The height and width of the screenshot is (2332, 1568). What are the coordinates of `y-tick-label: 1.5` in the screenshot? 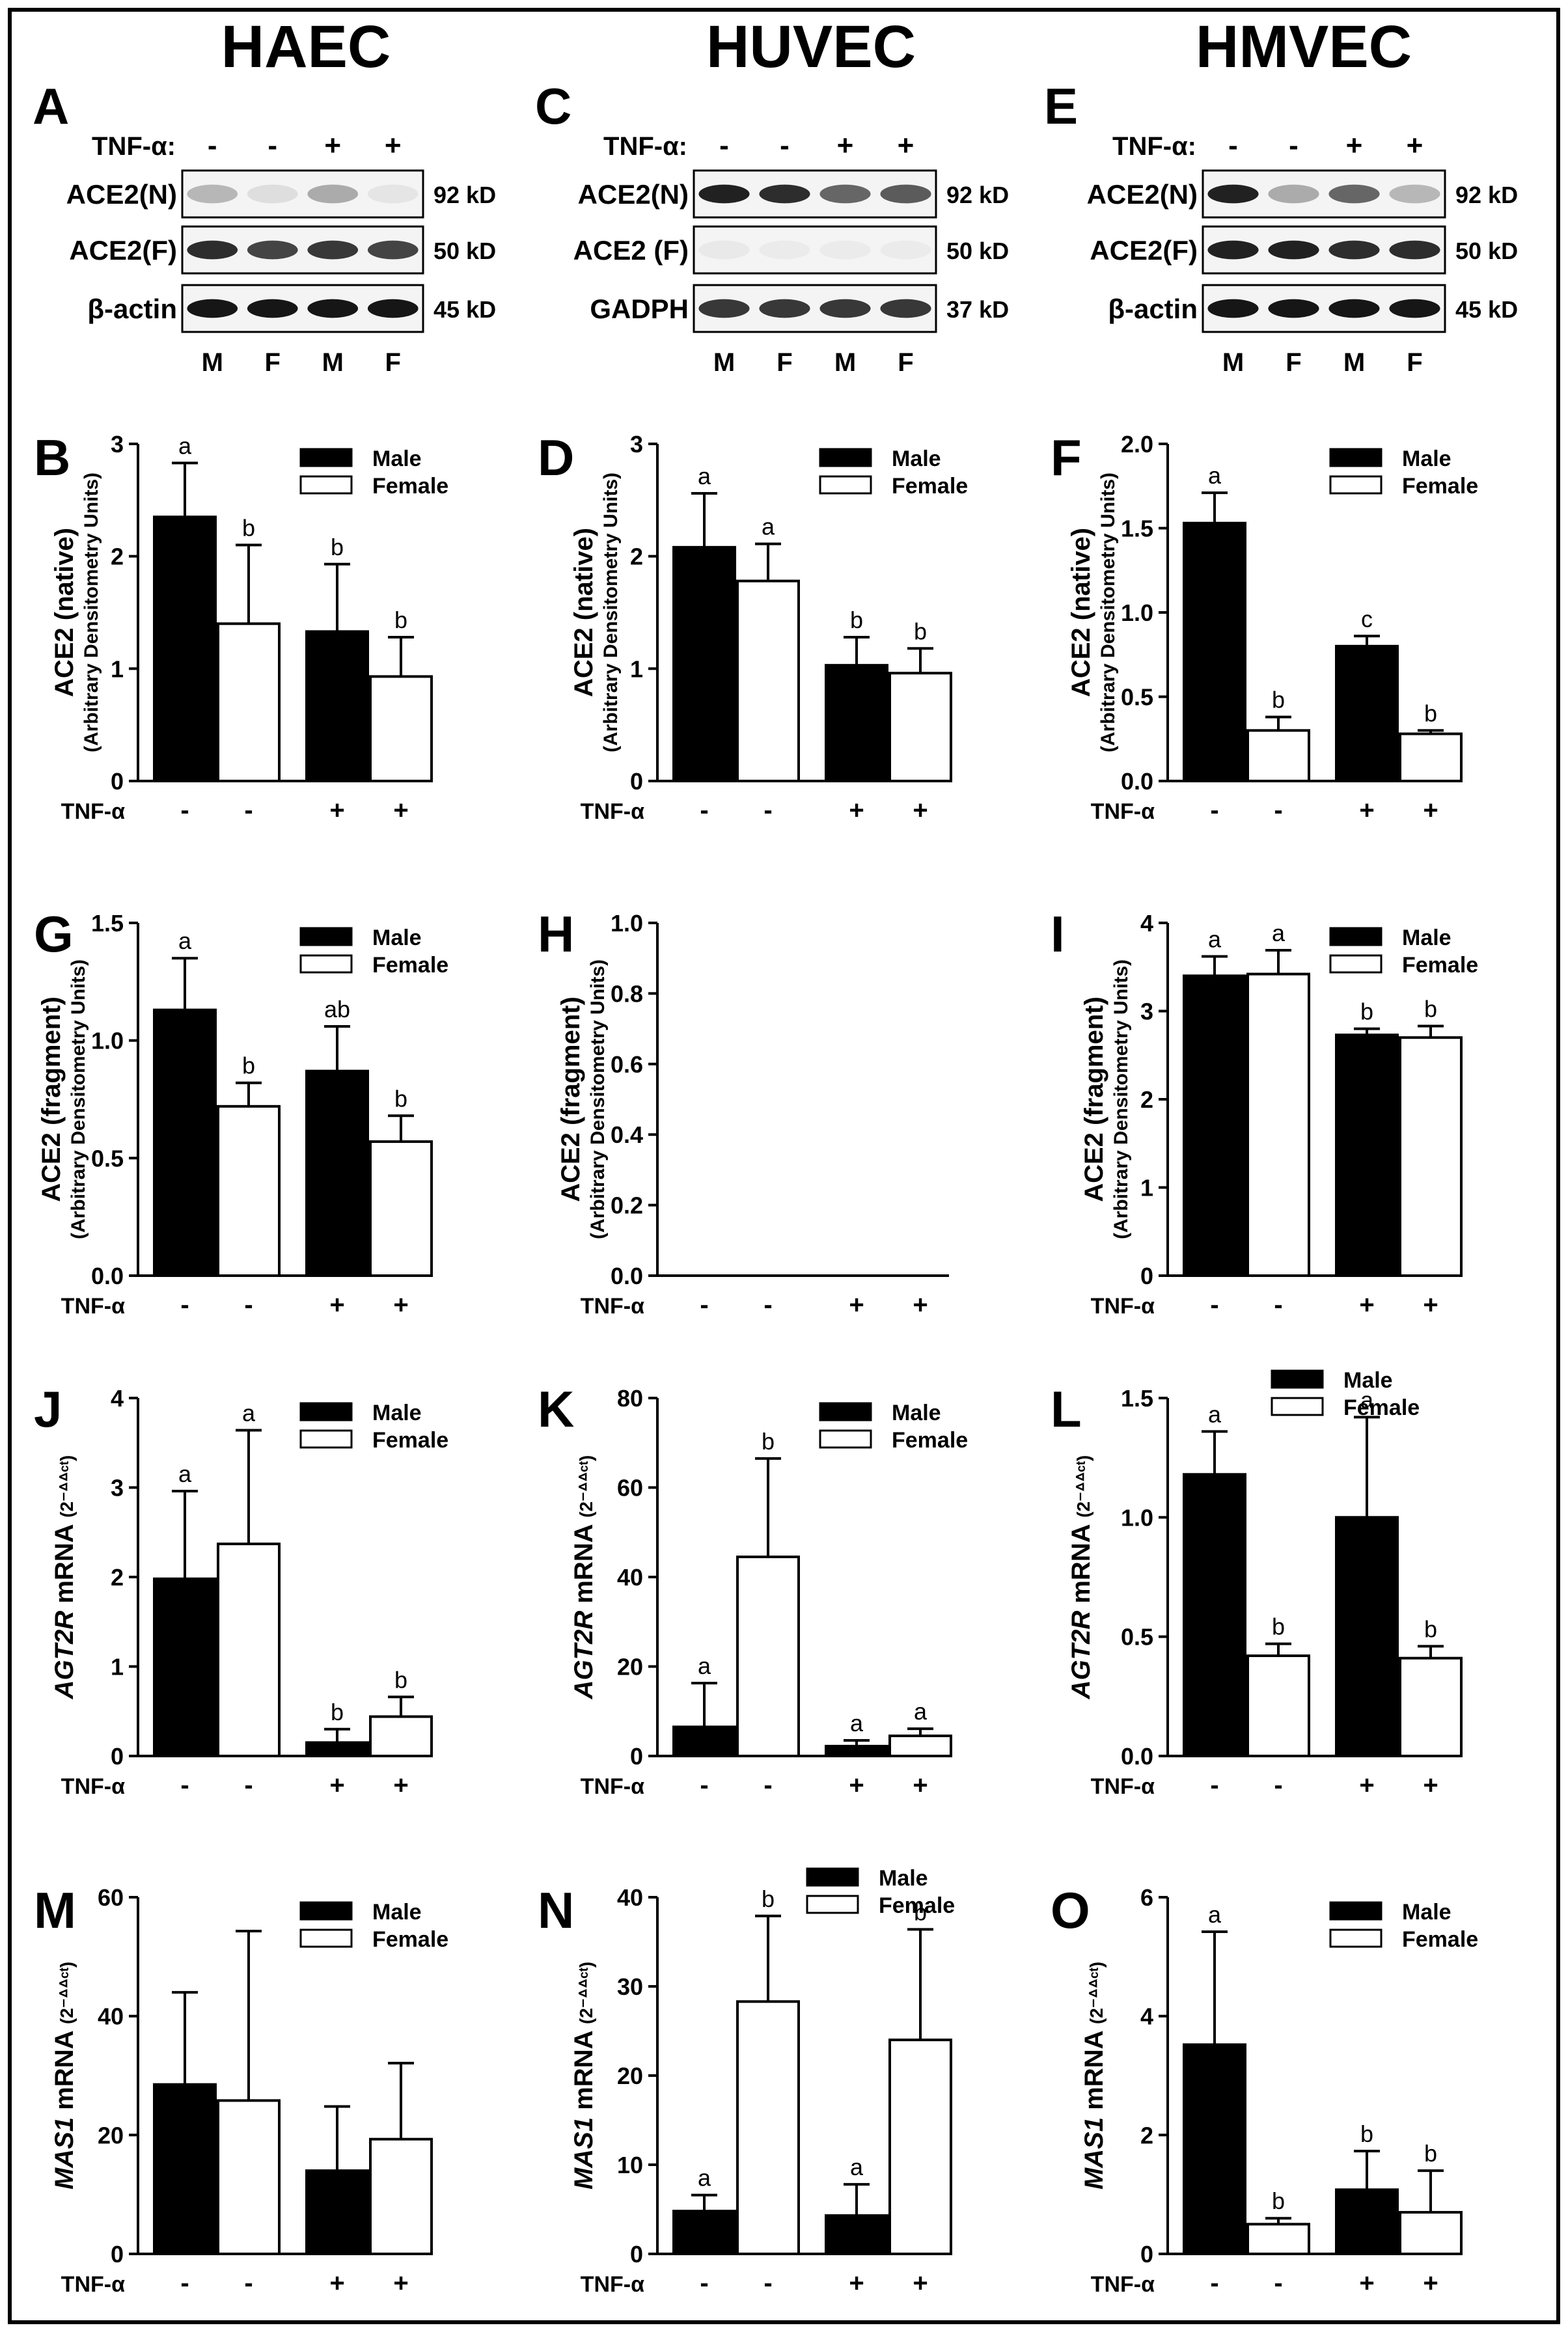 It's located at (1137, 528).